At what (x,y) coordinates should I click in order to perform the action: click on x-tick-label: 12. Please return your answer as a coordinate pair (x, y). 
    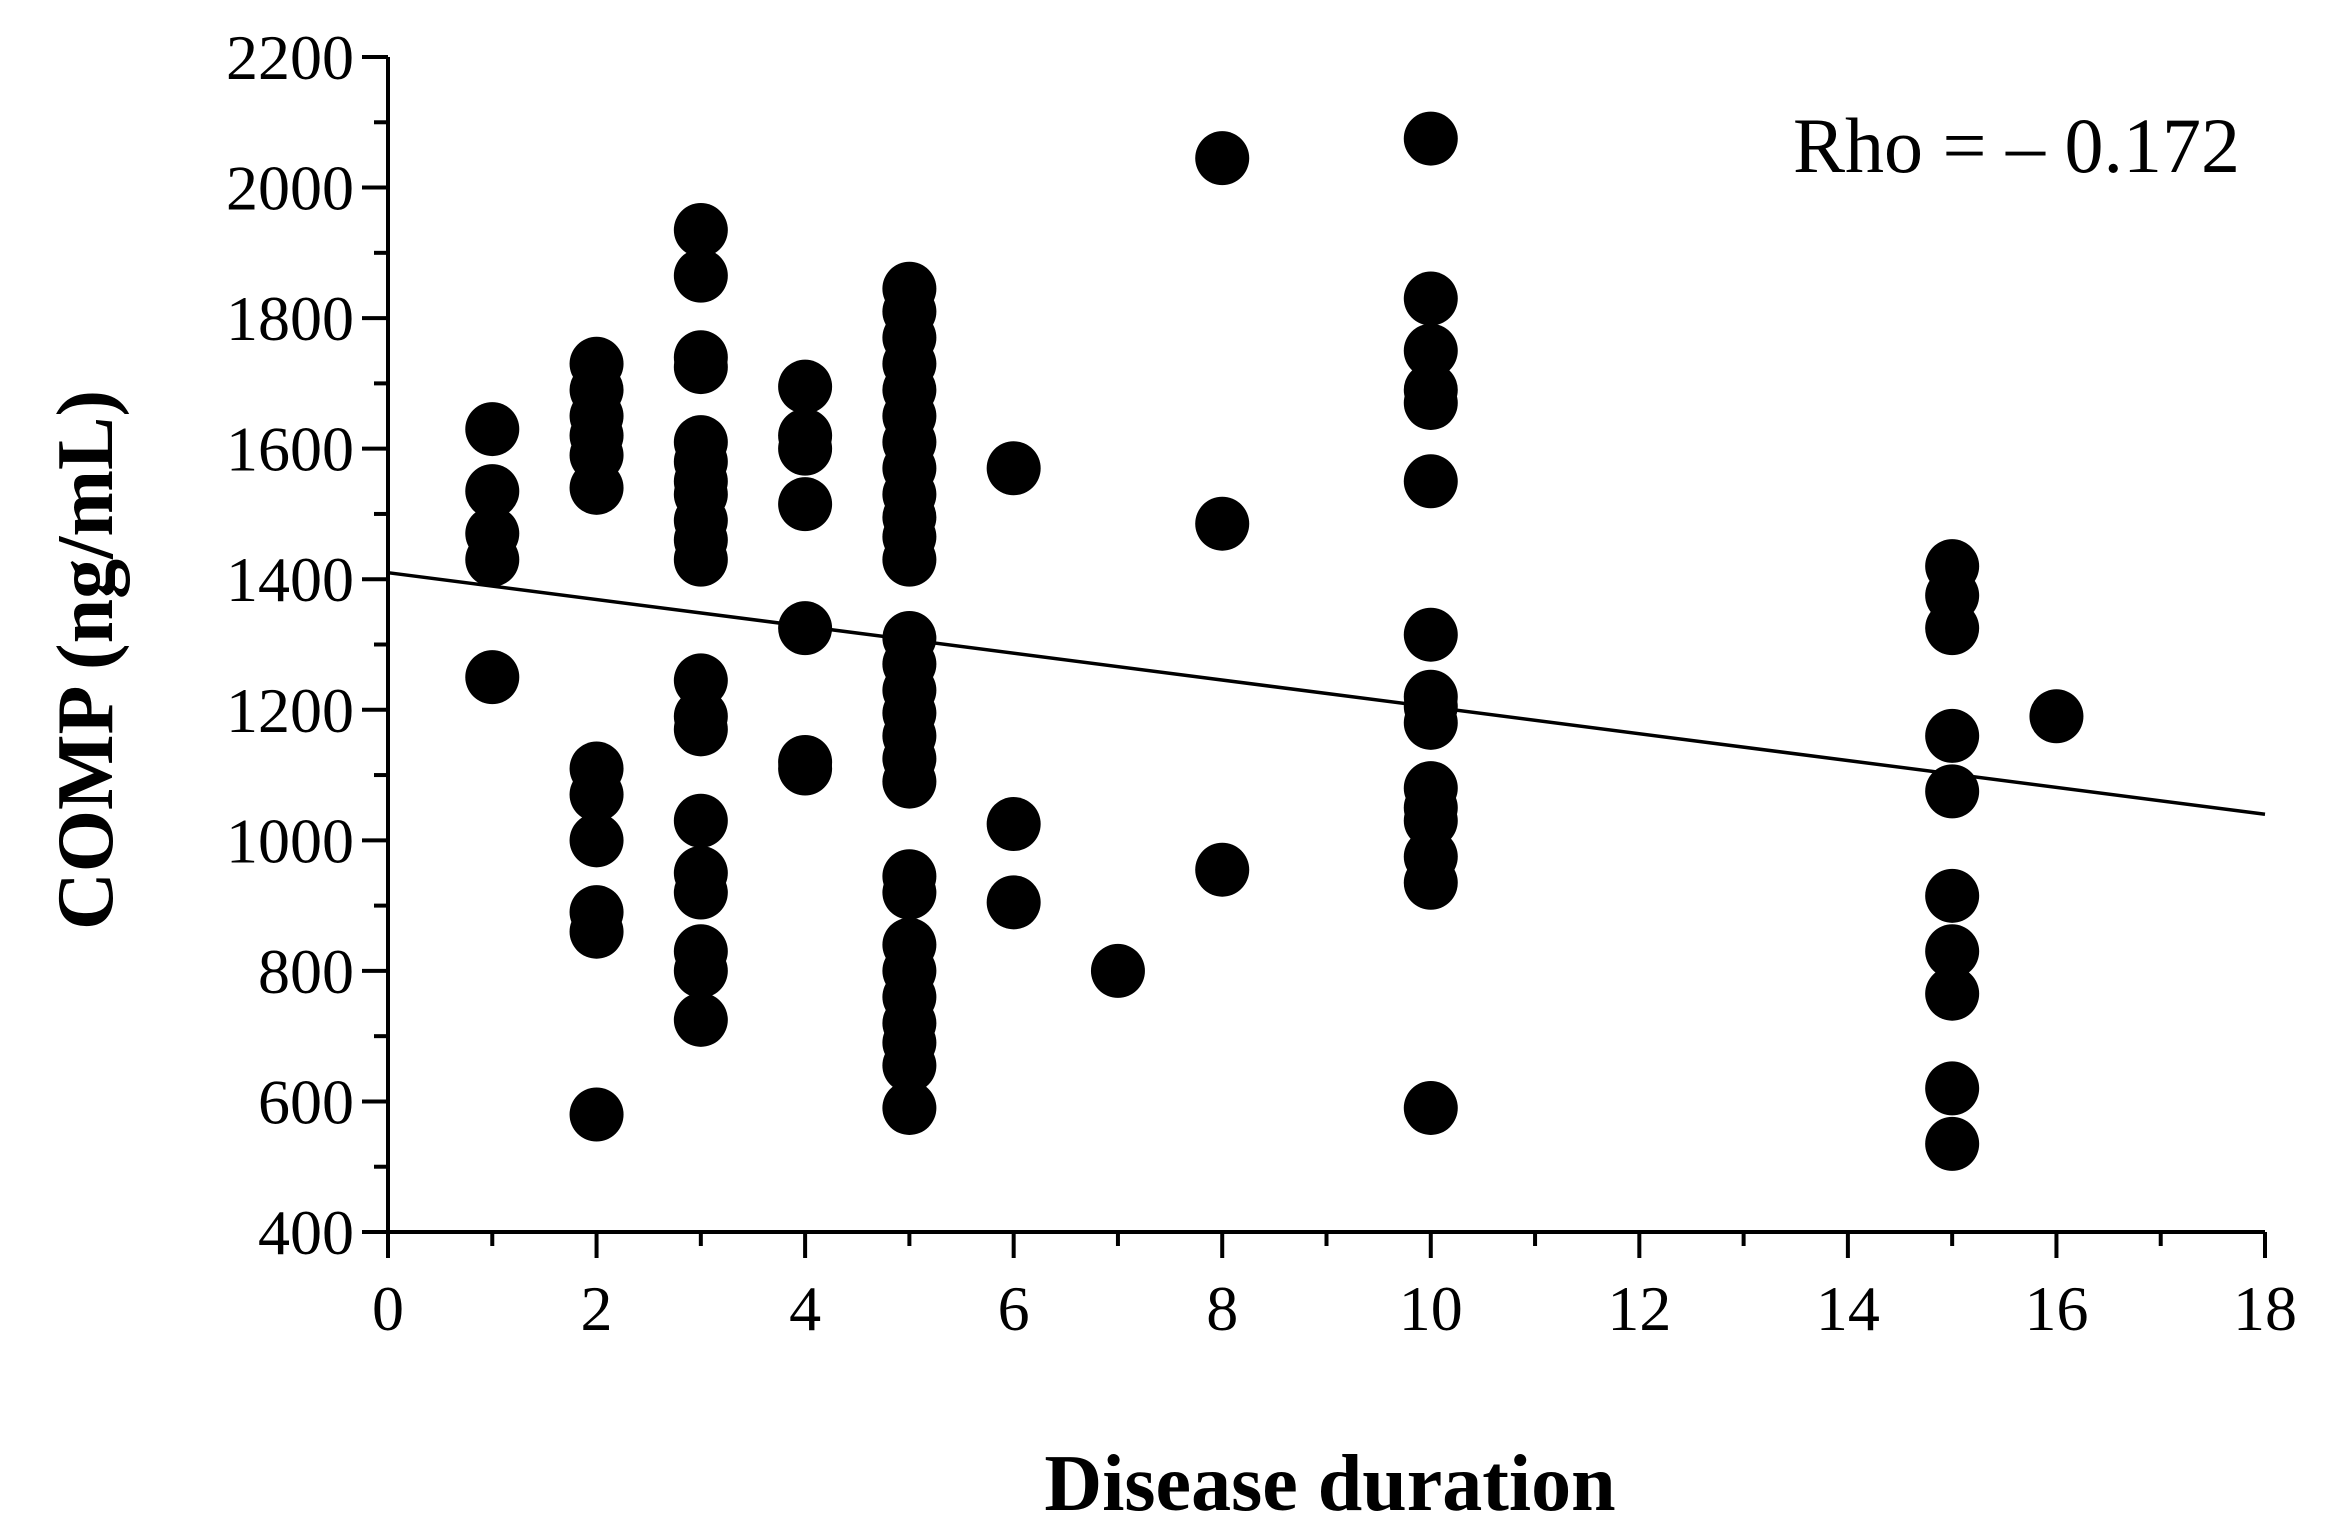
    Looking at the image, I should click on (1639, 1308).